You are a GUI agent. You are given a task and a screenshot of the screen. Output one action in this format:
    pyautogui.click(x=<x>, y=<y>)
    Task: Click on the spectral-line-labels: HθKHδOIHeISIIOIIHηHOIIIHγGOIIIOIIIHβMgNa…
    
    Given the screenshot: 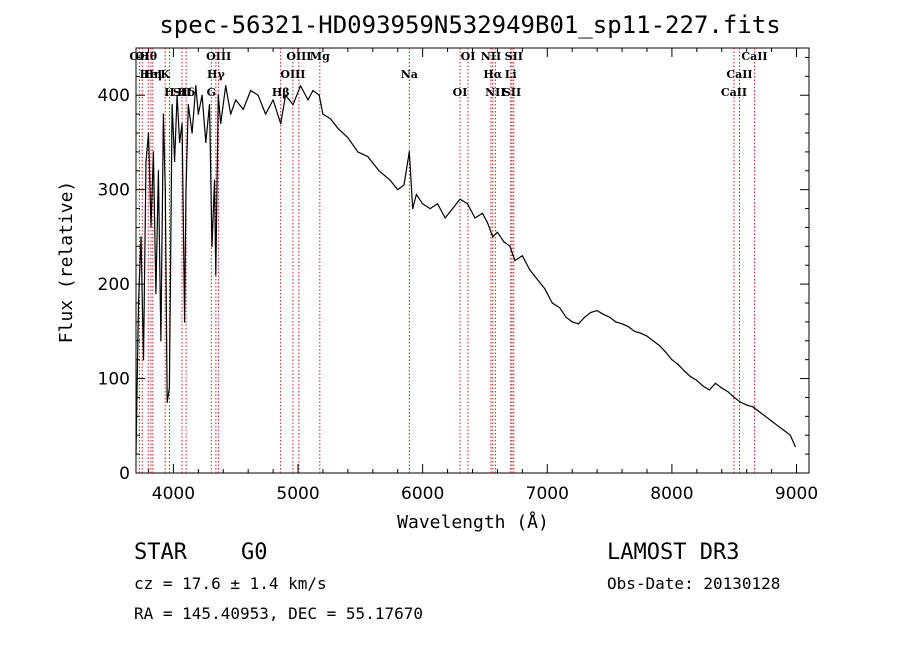 What is the action you would take?
    pyautogui.click(x=448, y=74)
    